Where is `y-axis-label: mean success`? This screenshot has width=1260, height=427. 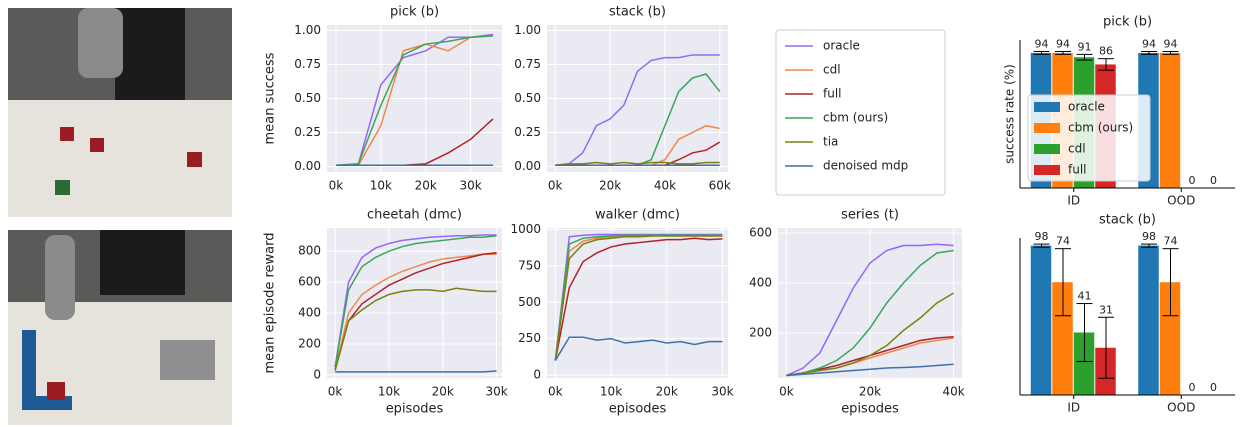 y-axis-label: mean success is located at coordinates (270, 98).